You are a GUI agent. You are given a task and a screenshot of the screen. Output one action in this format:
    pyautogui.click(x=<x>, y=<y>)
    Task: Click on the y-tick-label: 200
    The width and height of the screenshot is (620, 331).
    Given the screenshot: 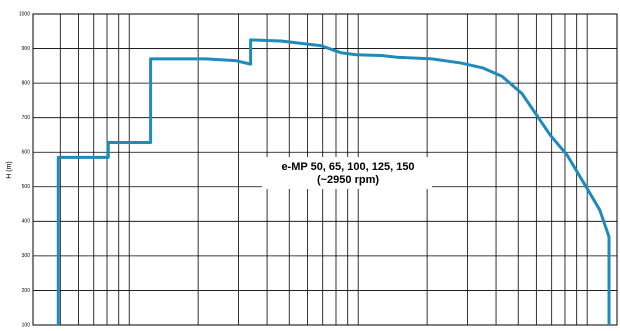 What is the action you would take?
    pyautogui.click(x=26, y=291)
    